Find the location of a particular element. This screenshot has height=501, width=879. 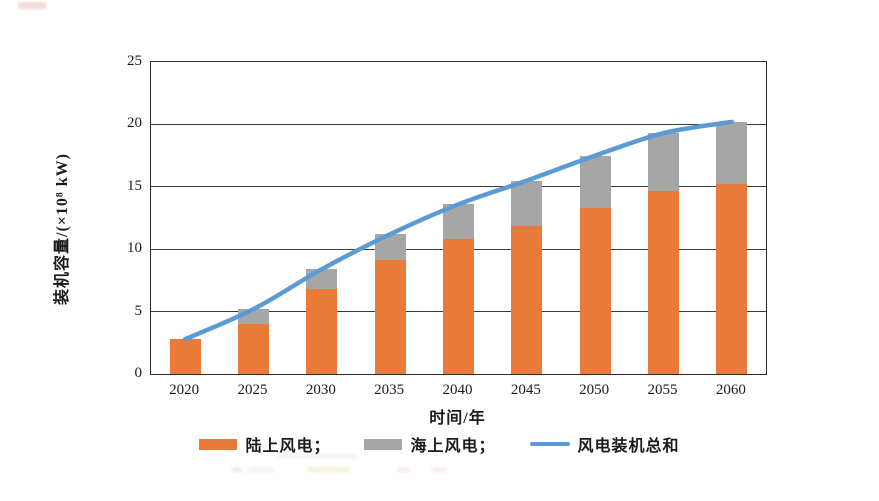

bar-group-2020 is located at coordinates (185, 218).